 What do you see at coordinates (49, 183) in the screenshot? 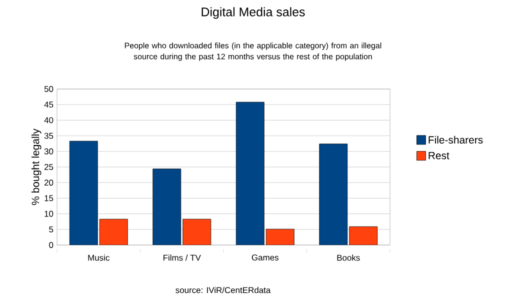
I see `y-tick-label: 20` at bounding box center [49, 183].